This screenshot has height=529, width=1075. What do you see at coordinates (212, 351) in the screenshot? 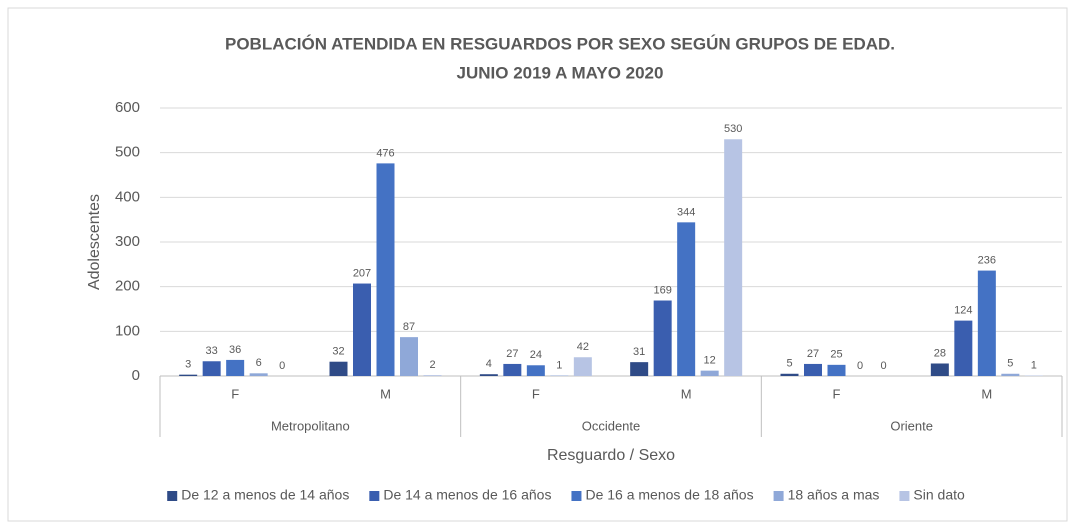
I see `data-label: 33` at bounding box center [212, 351].